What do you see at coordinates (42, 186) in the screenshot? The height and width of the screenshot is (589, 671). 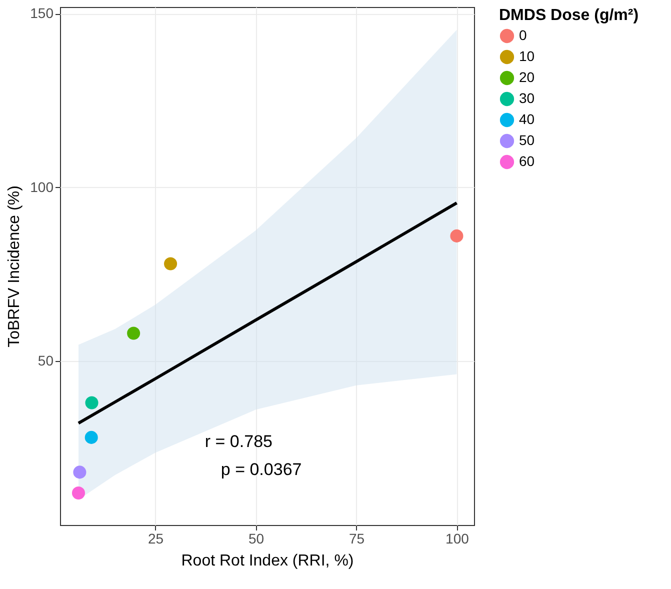 I see `y-tick-label: 100` at bounding box center [42, 186].